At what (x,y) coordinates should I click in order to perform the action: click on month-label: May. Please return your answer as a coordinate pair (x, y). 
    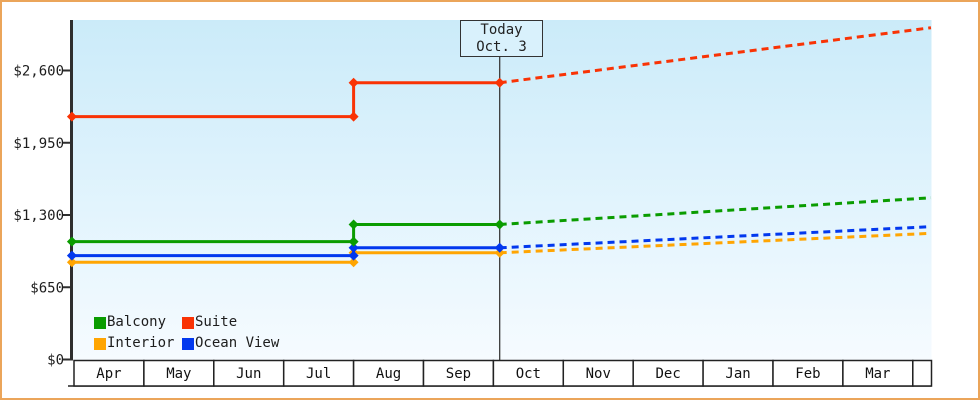
    Looking at the image, I should click on (178, 374).